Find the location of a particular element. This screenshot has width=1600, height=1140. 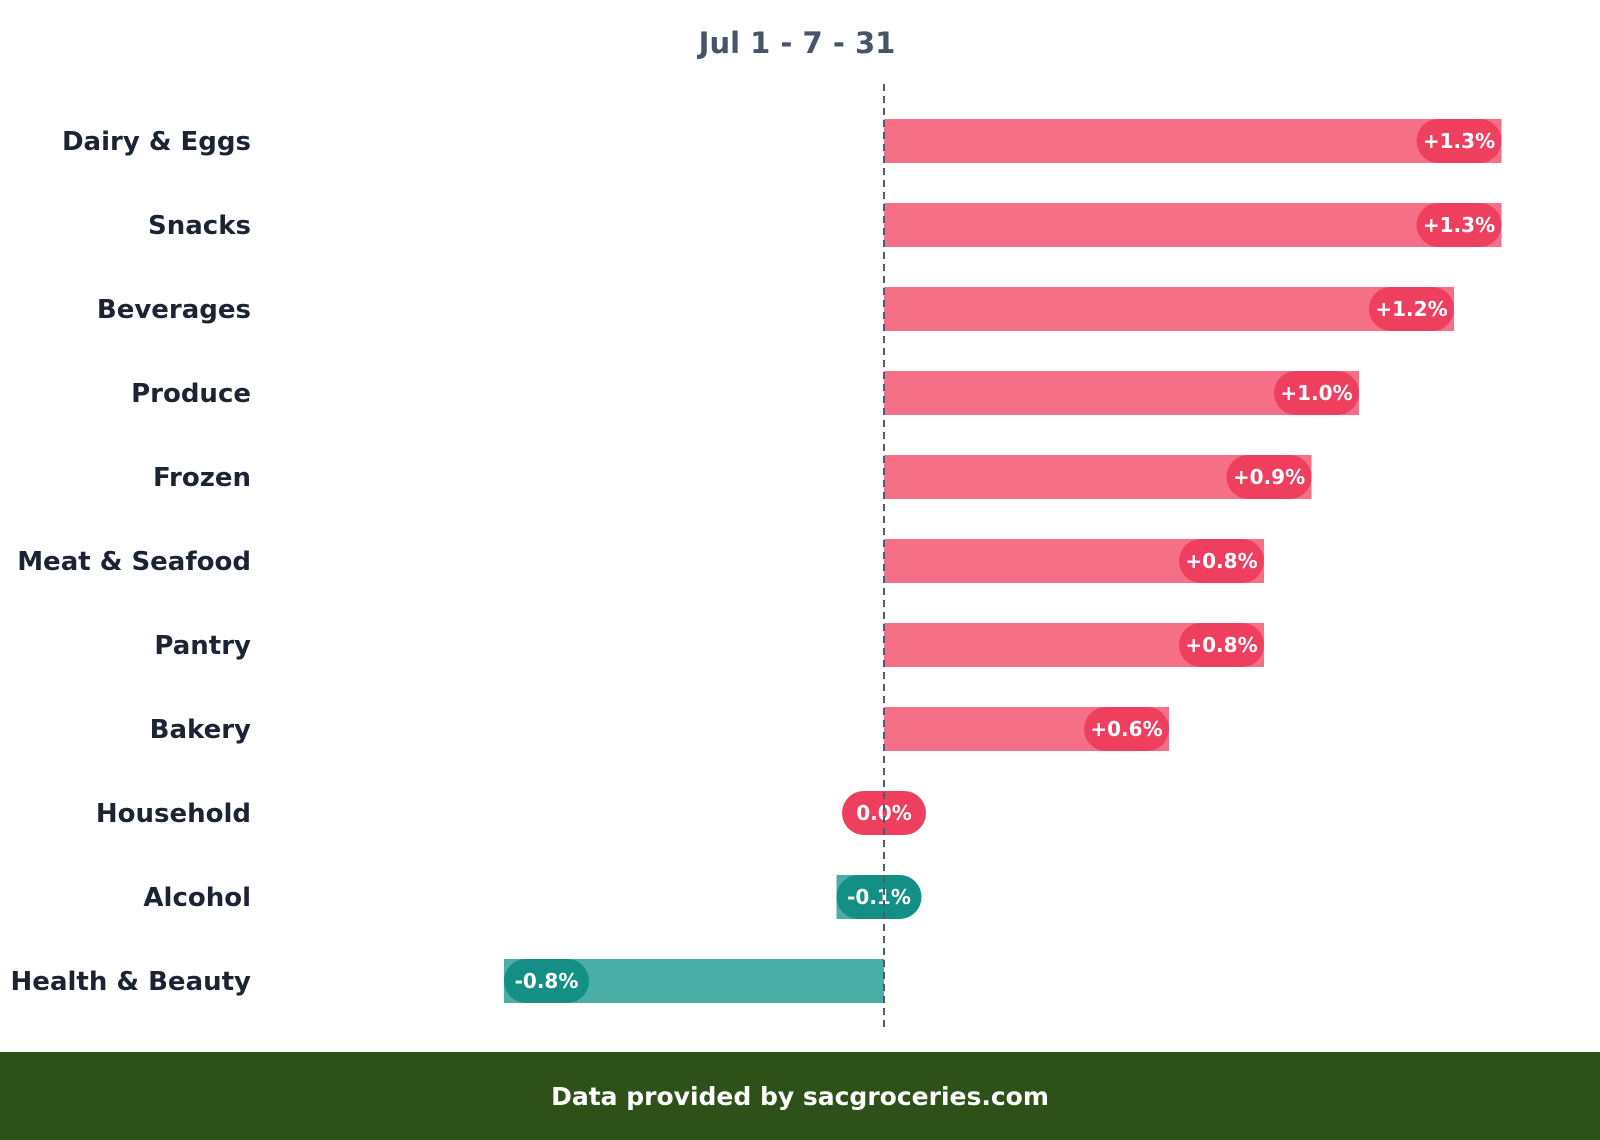

value-pill-health-beauty is located at coordinates (546, 981).